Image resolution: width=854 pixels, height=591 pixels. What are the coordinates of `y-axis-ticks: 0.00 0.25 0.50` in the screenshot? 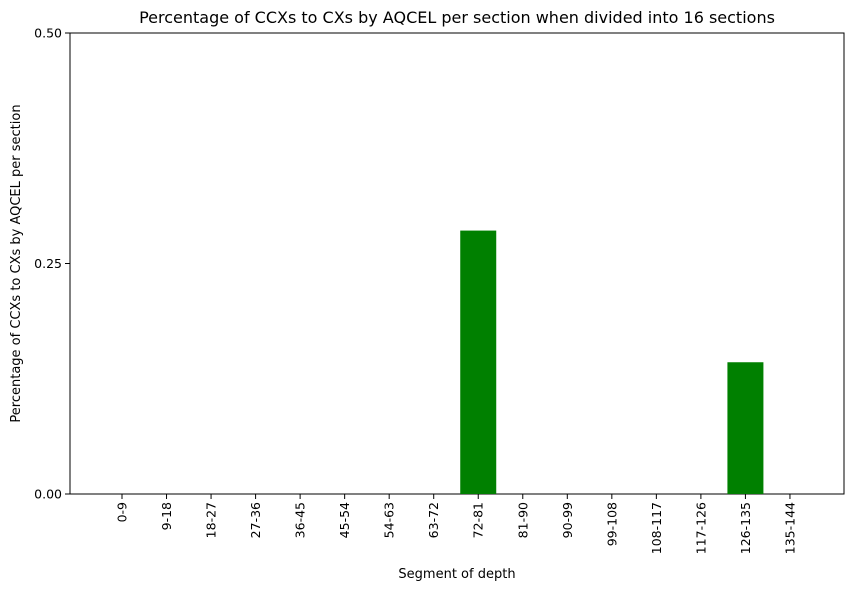 It's located at (52, 264).